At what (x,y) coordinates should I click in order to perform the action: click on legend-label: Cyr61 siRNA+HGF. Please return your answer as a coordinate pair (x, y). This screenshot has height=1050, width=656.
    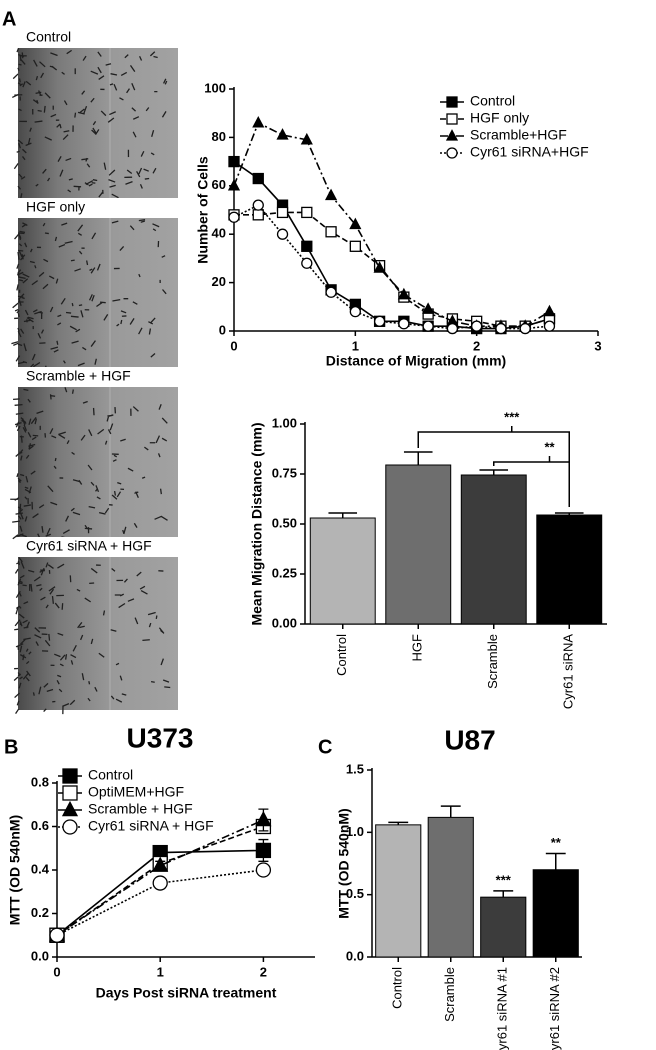
    Looking at the image, I should click on (529, 152).